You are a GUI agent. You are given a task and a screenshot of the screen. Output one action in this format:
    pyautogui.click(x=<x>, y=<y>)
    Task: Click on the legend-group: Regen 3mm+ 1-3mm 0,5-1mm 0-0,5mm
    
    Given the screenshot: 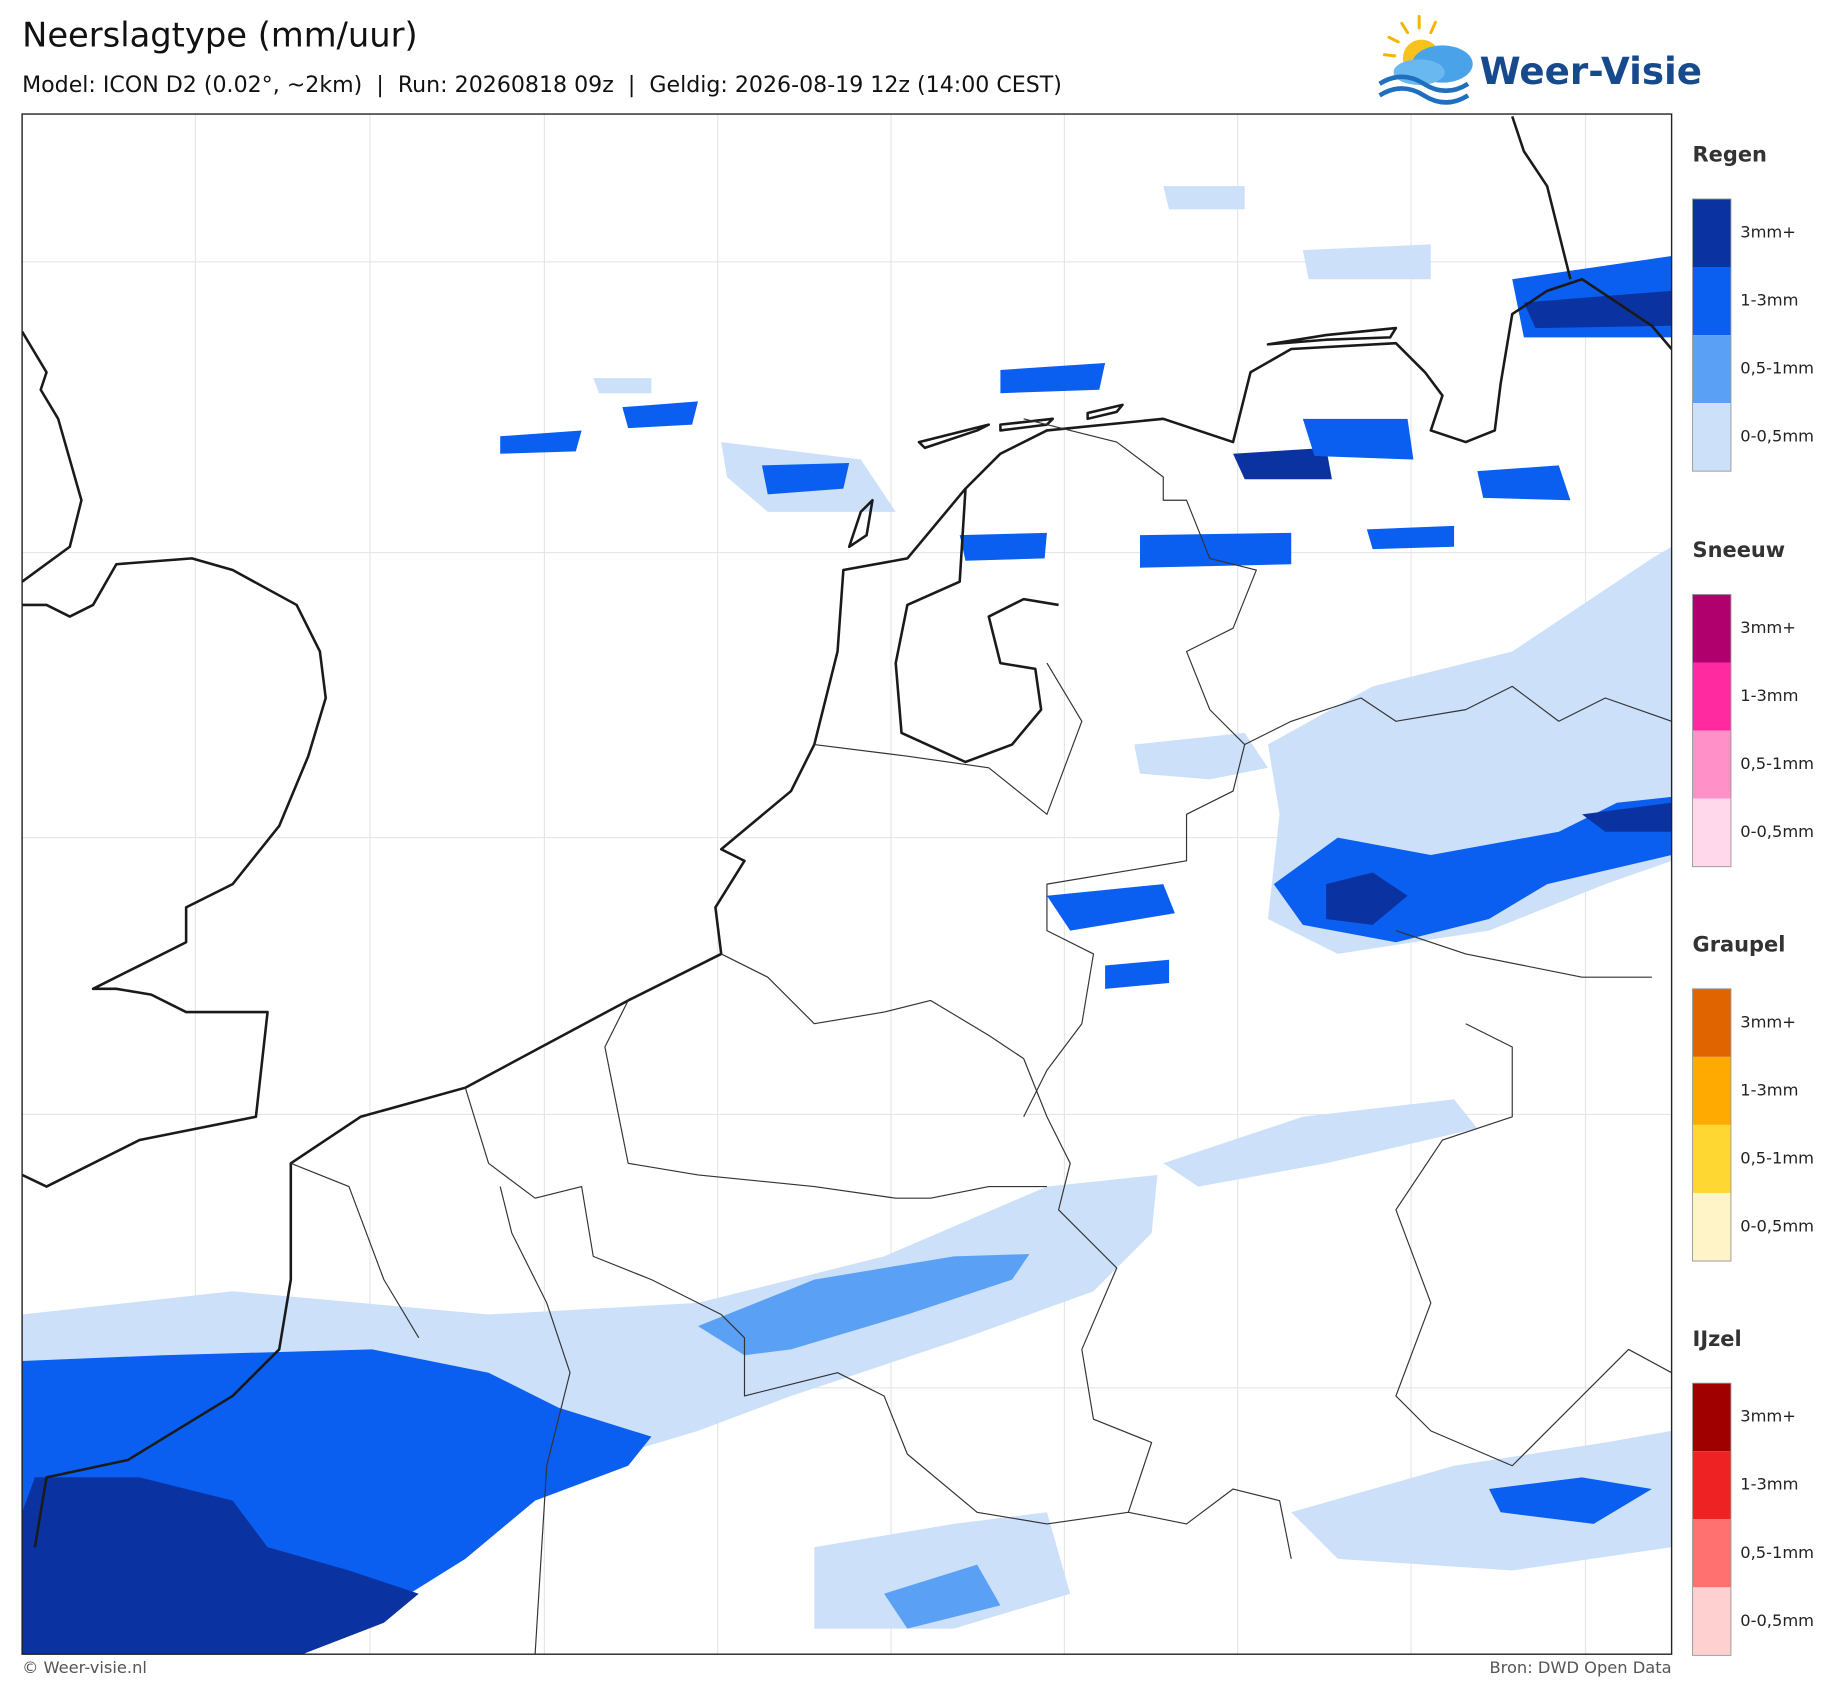 What is the action you would take?
    pyautogui.click(x=1753, y=307)
    